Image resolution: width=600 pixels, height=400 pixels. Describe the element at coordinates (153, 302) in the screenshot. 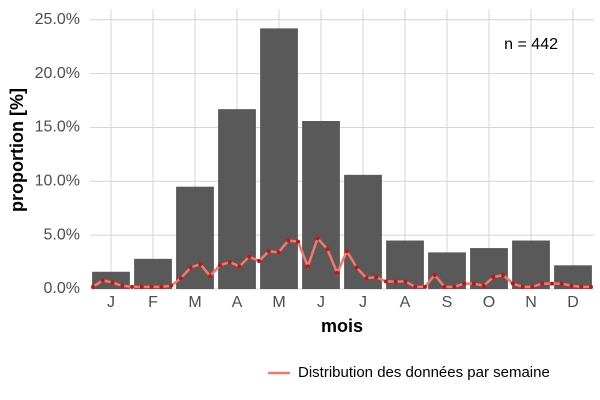

I see `x-tick-label: F` at that location.